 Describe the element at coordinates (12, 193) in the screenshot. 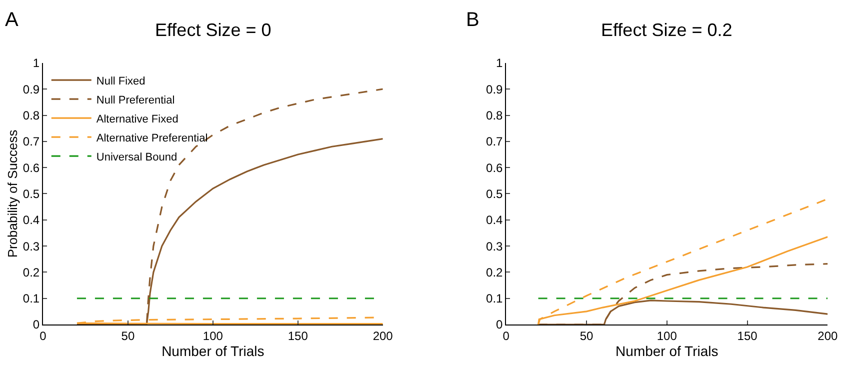

I see `y-axis-title: Probability of Success` at that location.